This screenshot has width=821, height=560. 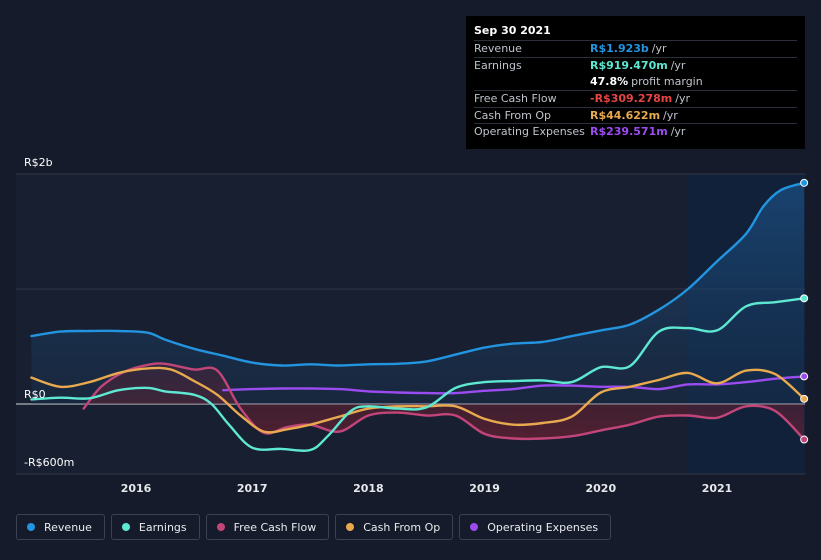 I want to click on x-tick-label: 2017, so click(x=252, y=488).